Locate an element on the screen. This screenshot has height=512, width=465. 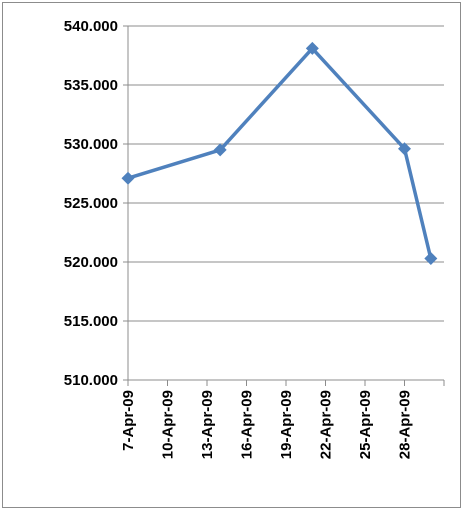
x-tick-label: 19-Apr-09 is located at coordinates (286, 424).